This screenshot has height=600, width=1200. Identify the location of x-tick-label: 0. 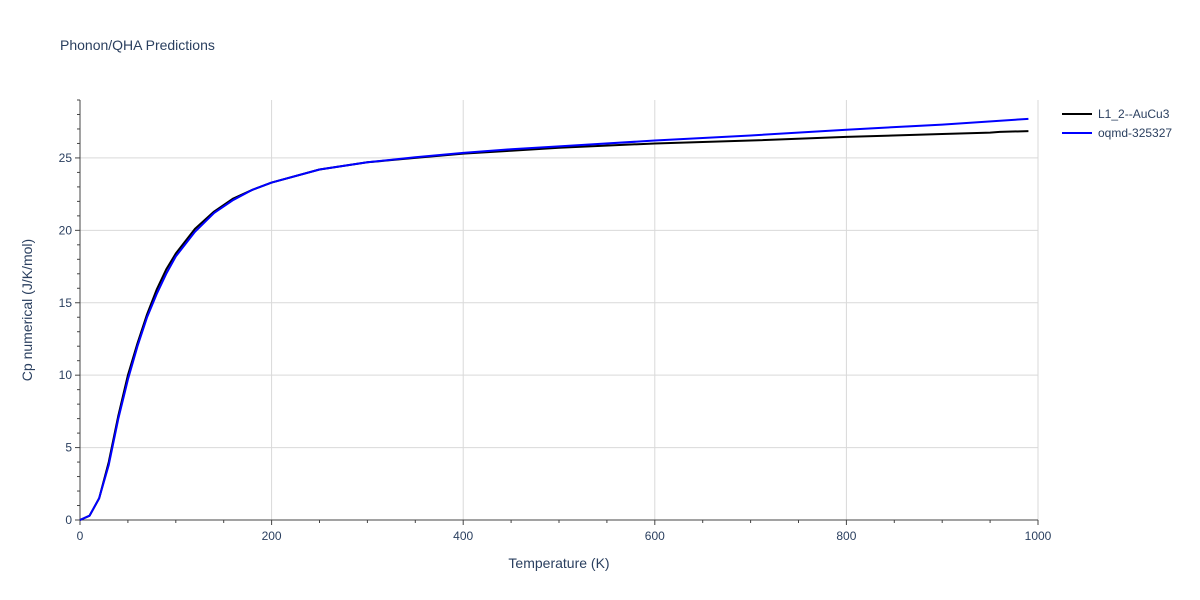
(80, 536).